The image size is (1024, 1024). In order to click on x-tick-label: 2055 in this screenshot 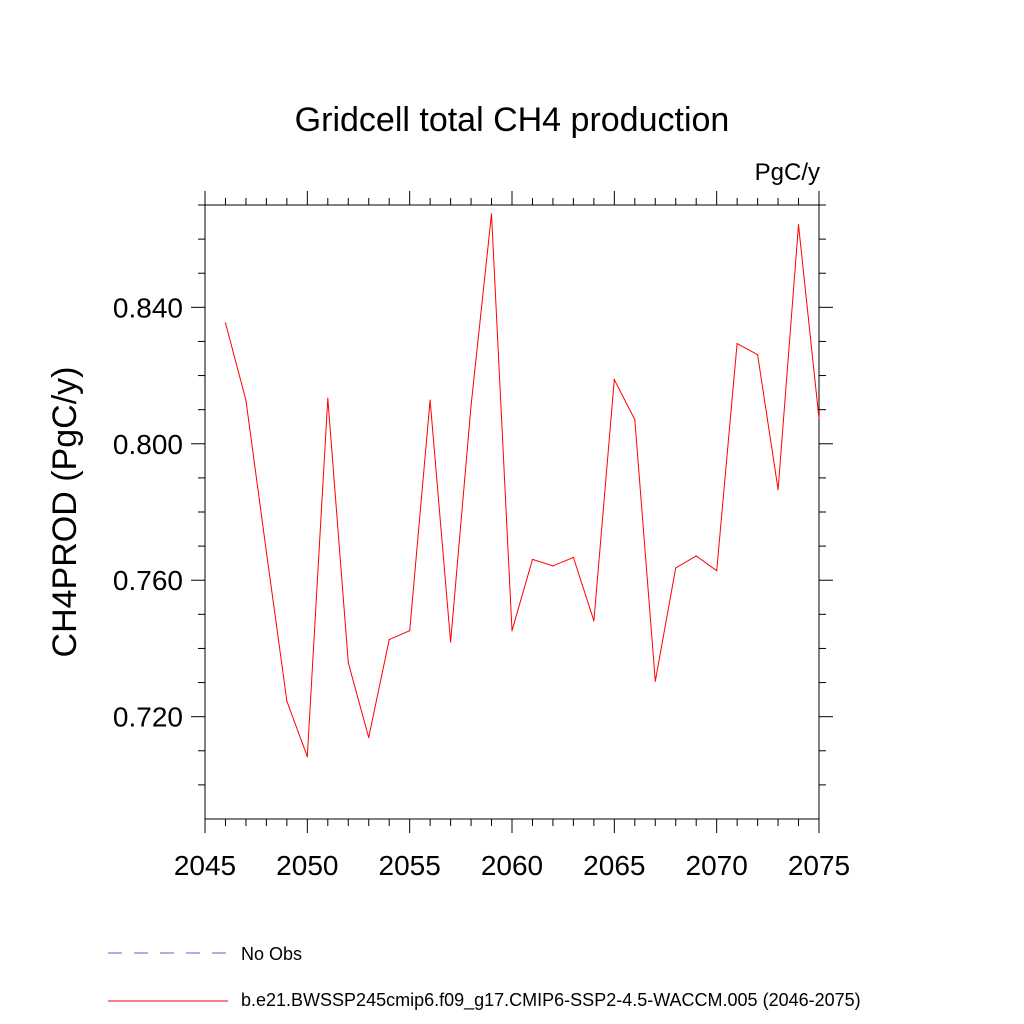, I will do `click(410, 865)`.